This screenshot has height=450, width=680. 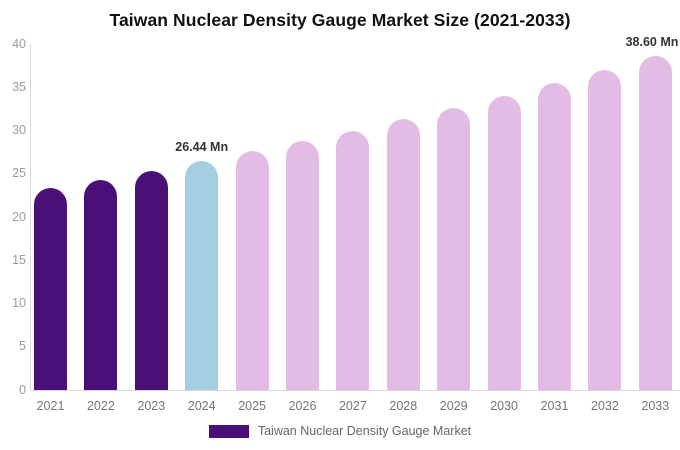 I want to click on y-axis-tick-label: 25, so click(x=19, y=173).